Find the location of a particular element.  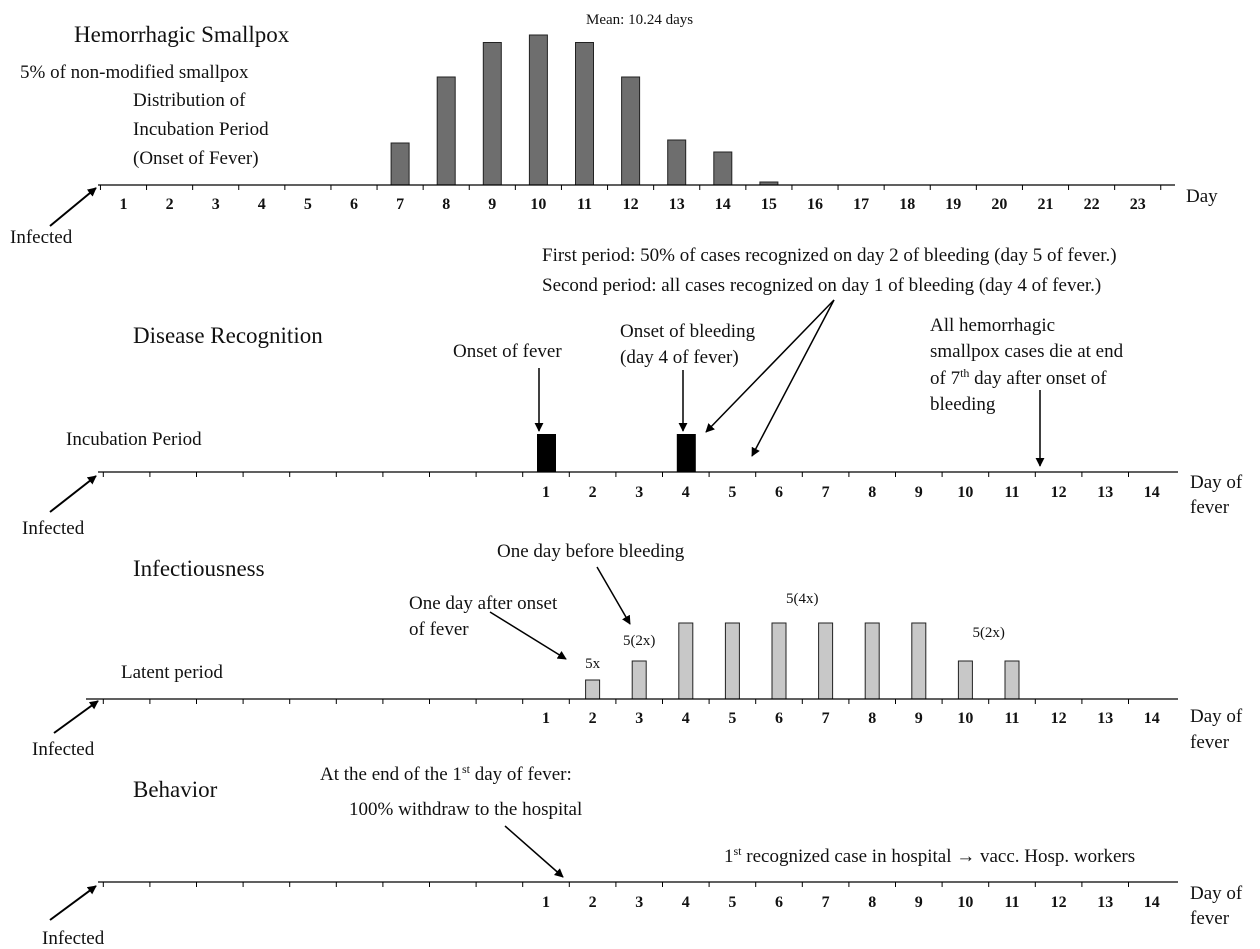

panel2-tick-label: 14 is located at coordinates (1152, 492).